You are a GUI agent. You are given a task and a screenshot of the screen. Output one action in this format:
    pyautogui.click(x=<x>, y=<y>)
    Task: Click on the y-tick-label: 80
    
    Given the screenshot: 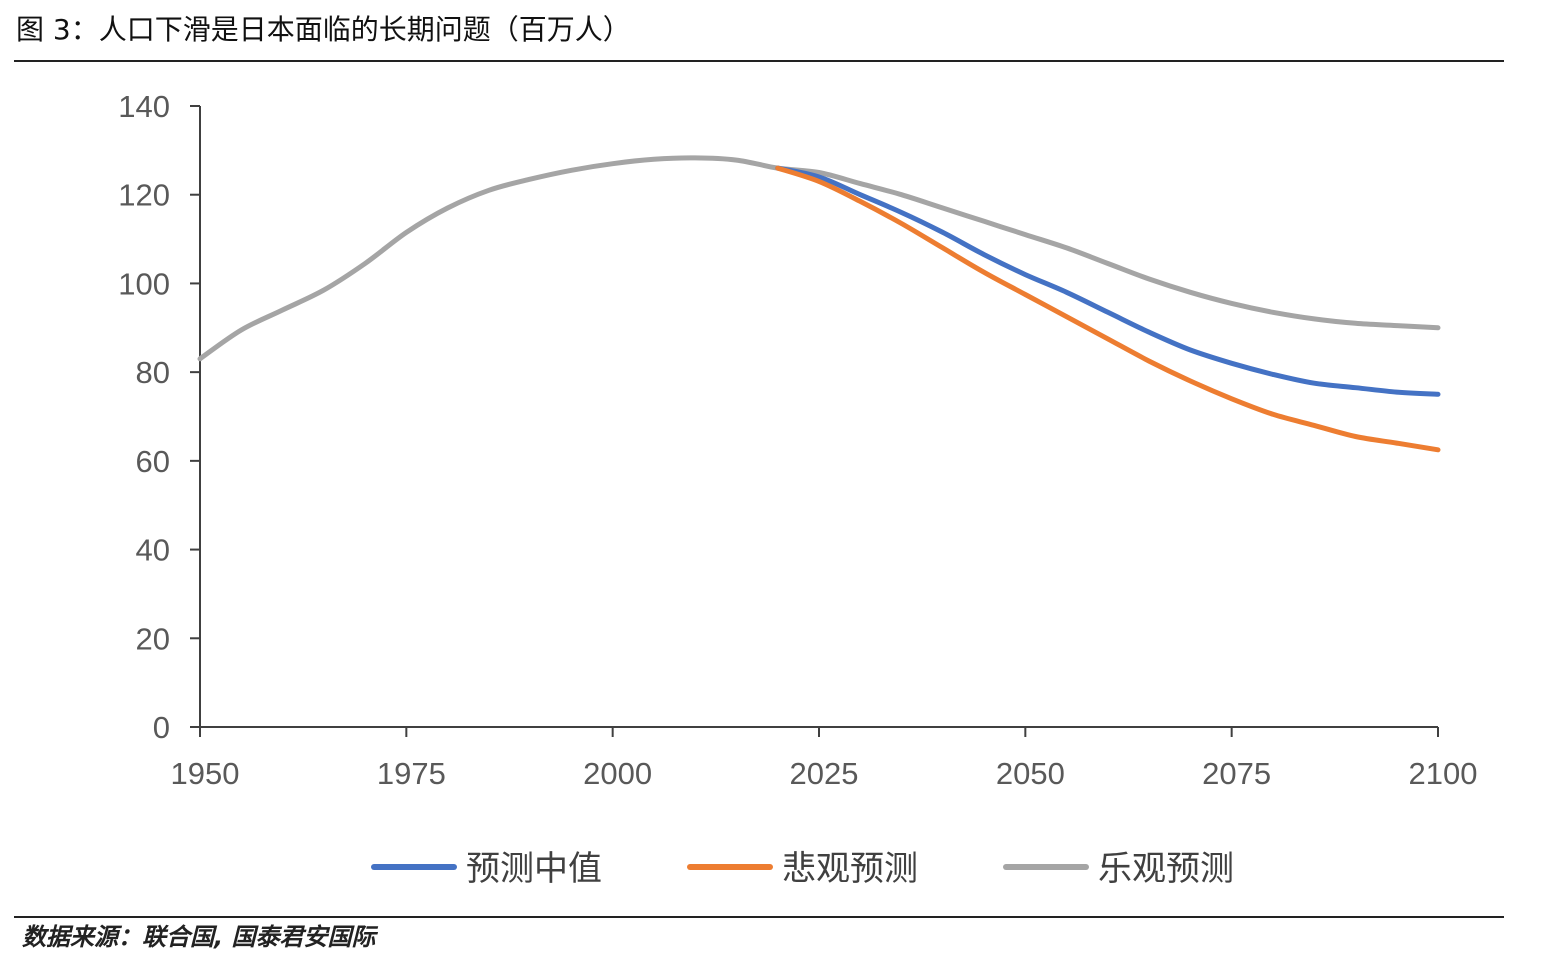 What is the action you would take?
    pyautogui.click(x=153, y=372)
    